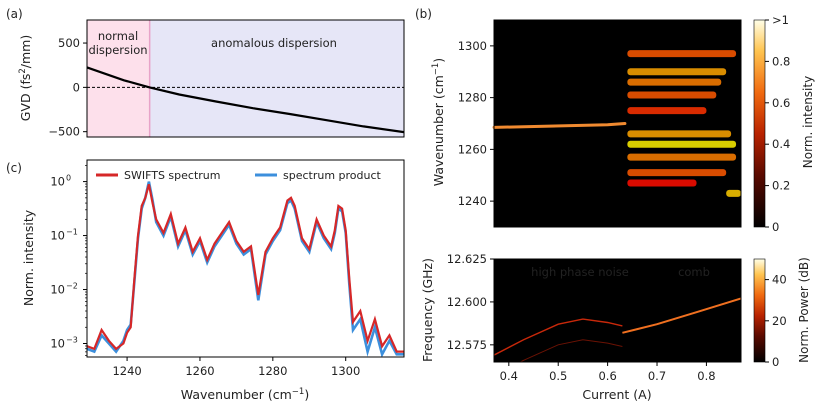 This screenshot has width=830, height=410. What do you see at coordinates (64, 132) in the screenshot?
I see `panel-a-ytick-label: −500` at bounding box center [64, 132].